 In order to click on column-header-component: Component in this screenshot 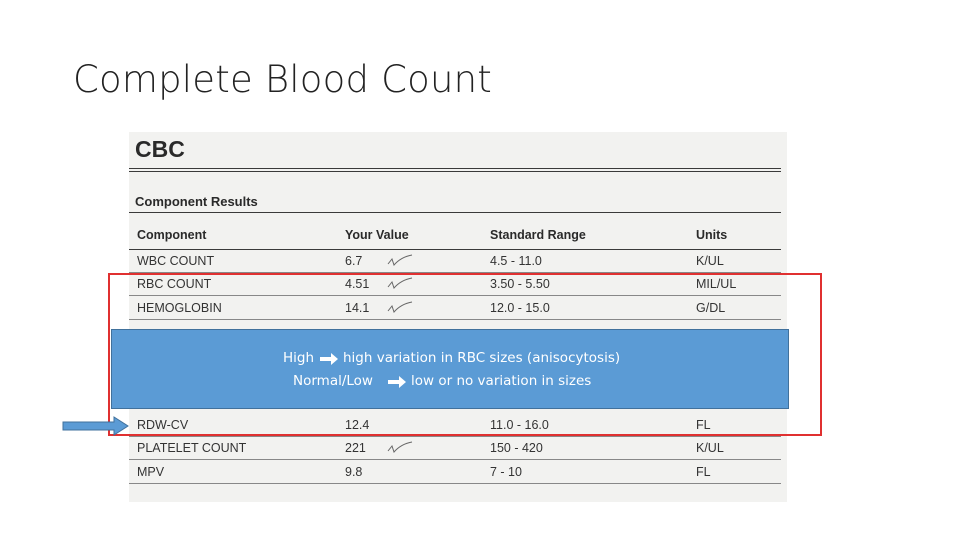, I will do `click(172, 235)`.